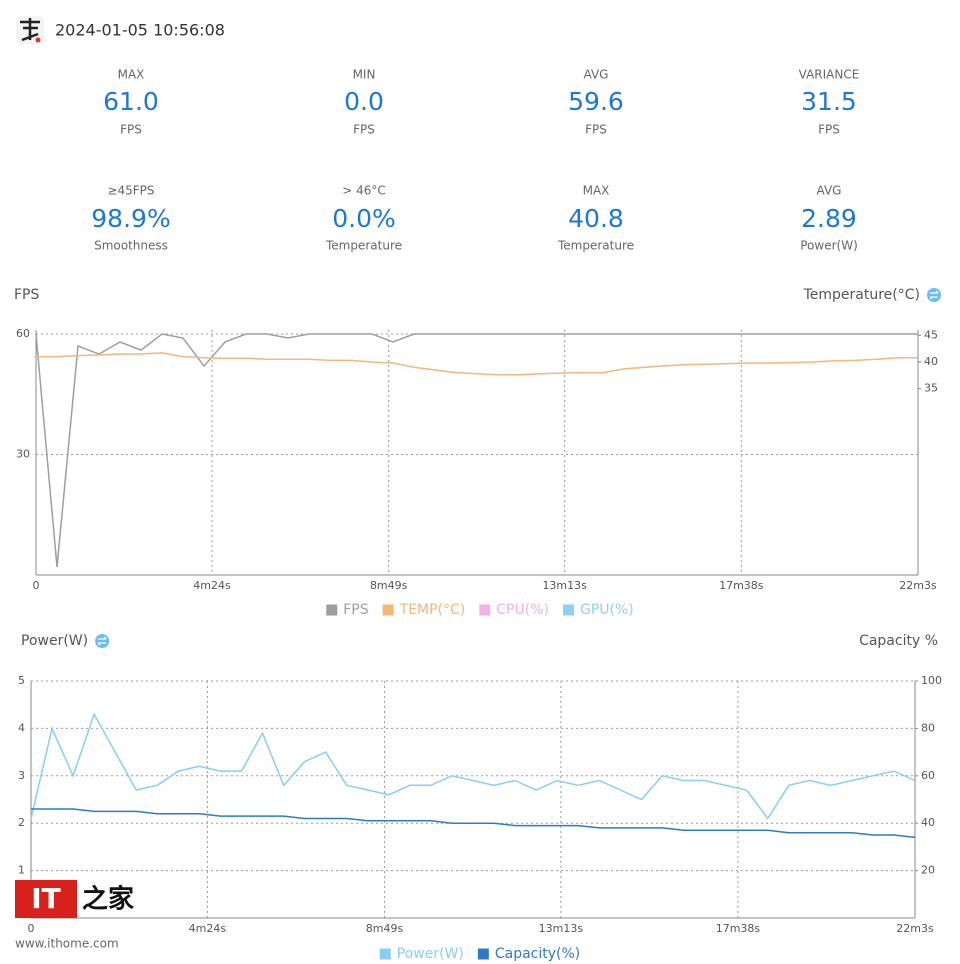  I want to click on legend: Power(W) Capacity(%), so click(479, 954).